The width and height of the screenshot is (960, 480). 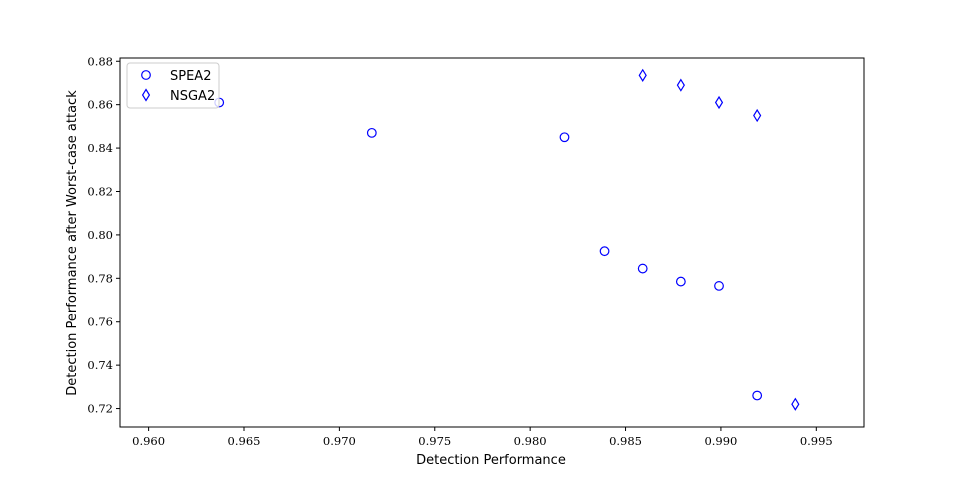 I want to click on legend-marker-nsga2, so click(x=146, y=95).